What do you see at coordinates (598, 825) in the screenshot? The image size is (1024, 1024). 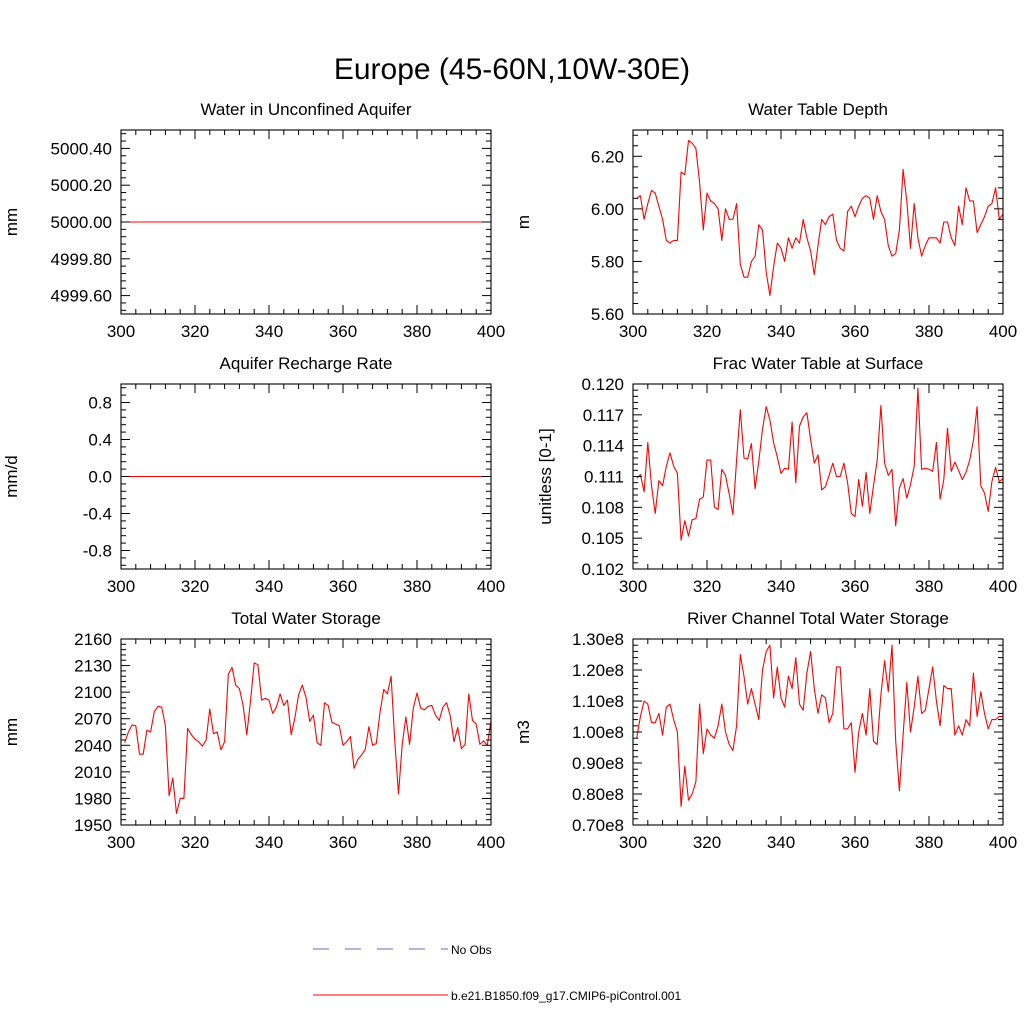 I see `y-tick-label: 0.70e8` at bounding box center [598, 825].